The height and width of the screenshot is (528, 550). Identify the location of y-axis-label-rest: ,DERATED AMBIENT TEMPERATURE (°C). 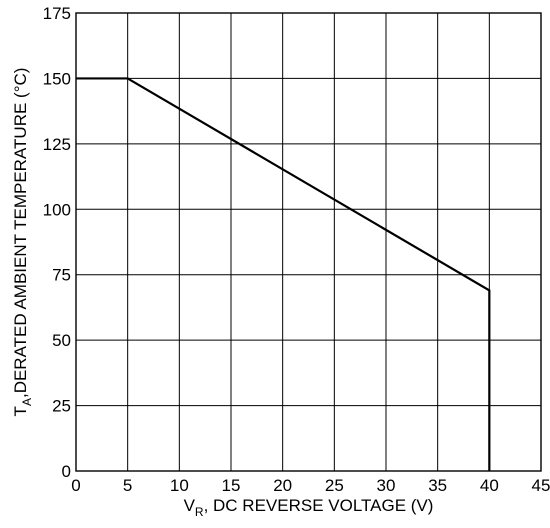
(20, 233).